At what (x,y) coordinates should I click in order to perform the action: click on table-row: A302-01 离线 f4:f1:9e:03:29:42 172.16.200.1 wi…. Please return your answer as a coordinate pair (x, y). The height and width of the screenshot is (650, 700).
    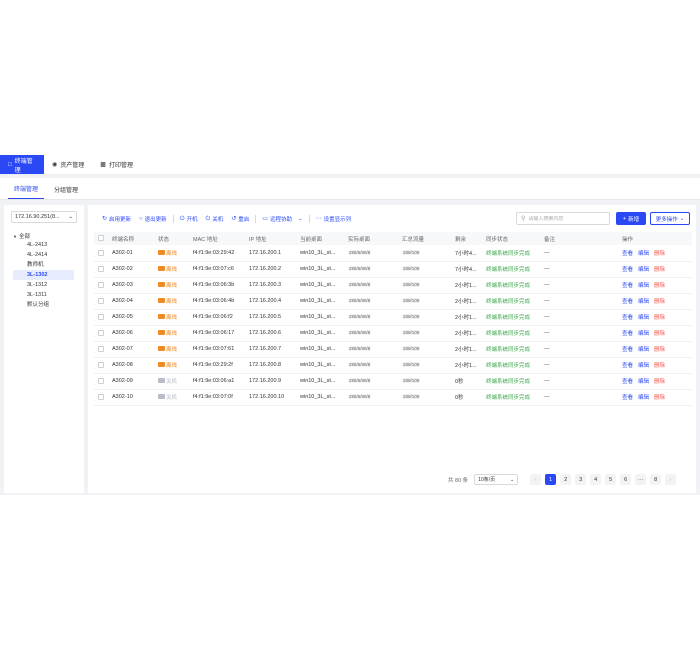
    Looking at the image, I should click on (393, 253).